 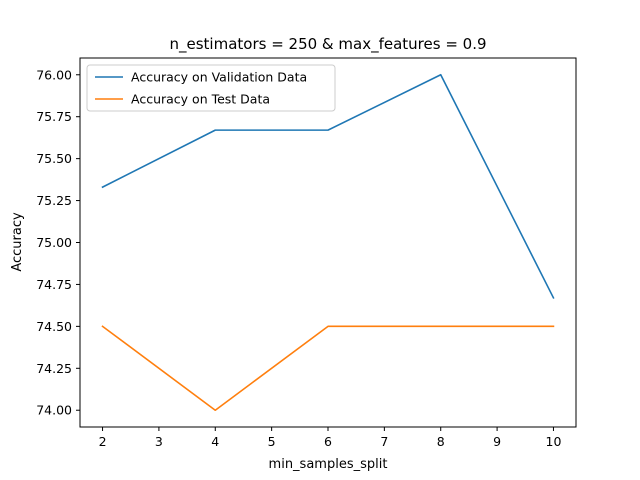 I want to click on y-tick-label: 76.00, so click(x=54, y=74).